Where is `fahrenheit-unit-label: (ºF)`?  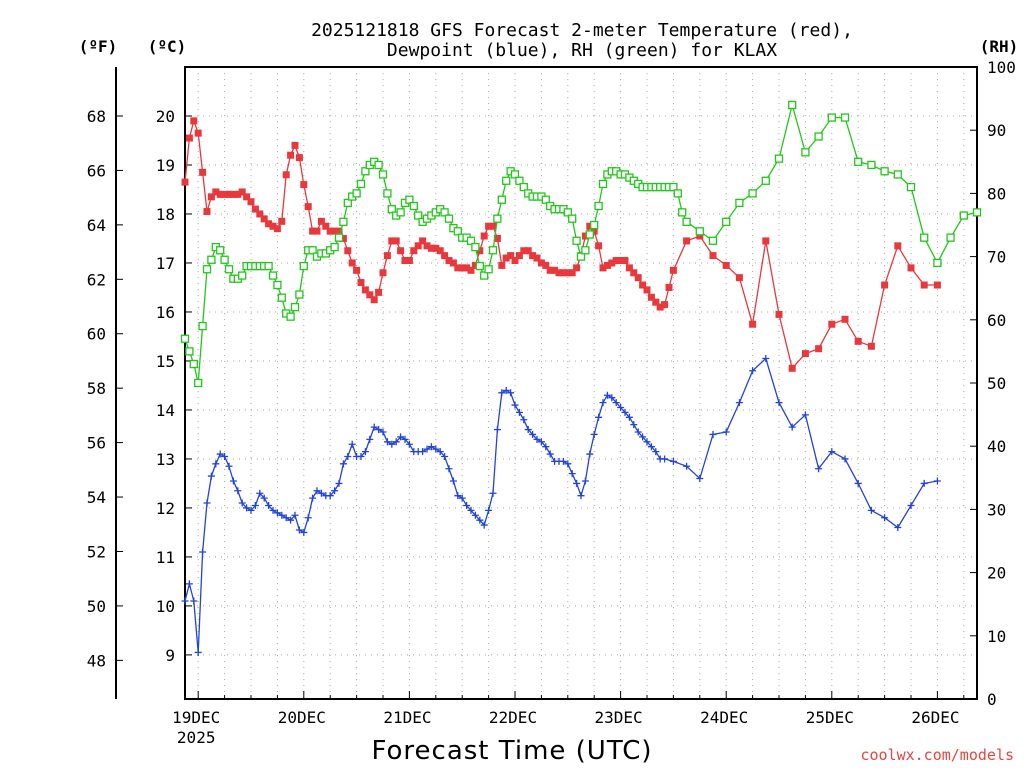 fahrenheit-unit-label: (ºF) is located at coordinates (98, 46).